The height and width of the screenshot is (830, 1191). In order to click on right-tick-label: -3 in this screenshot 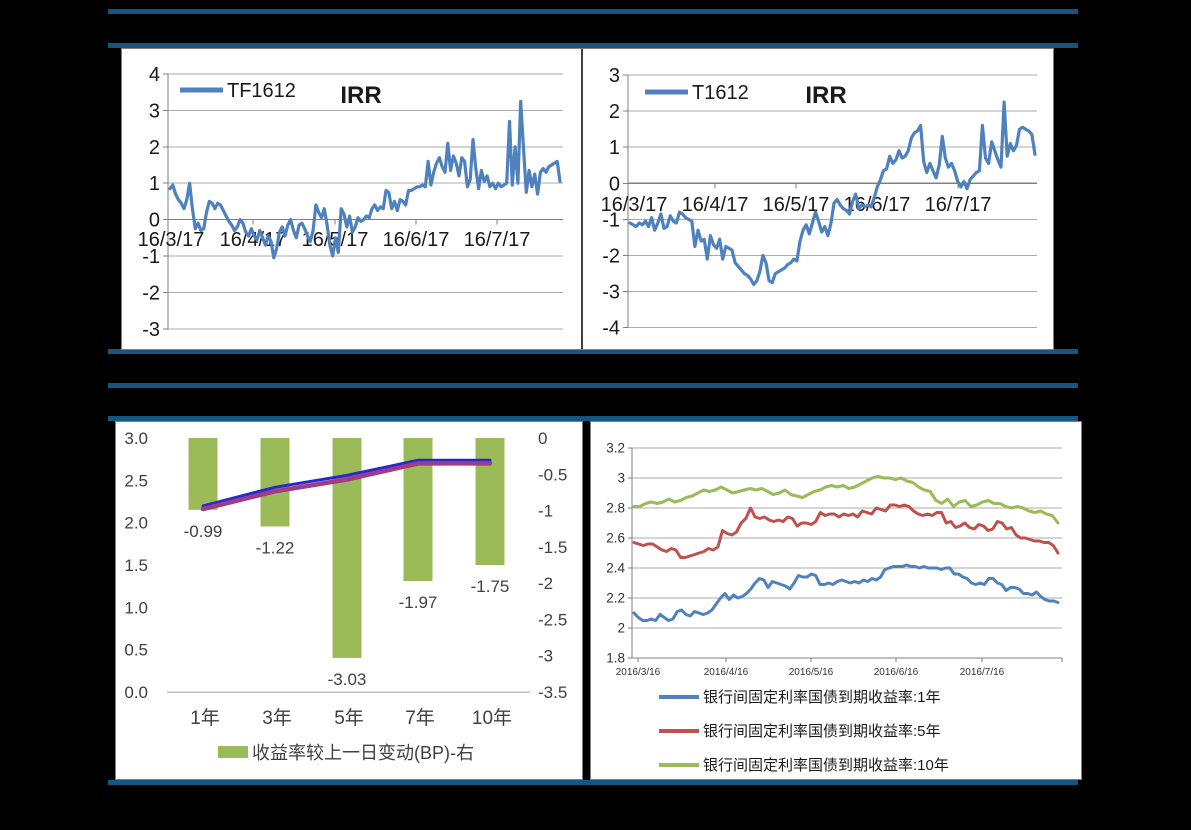, I will do `click(545, 656)`.